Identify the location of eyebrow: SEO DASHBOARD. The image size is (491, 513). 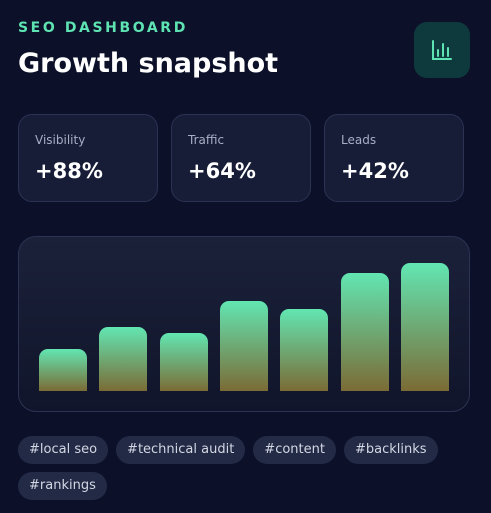
(103, 28).